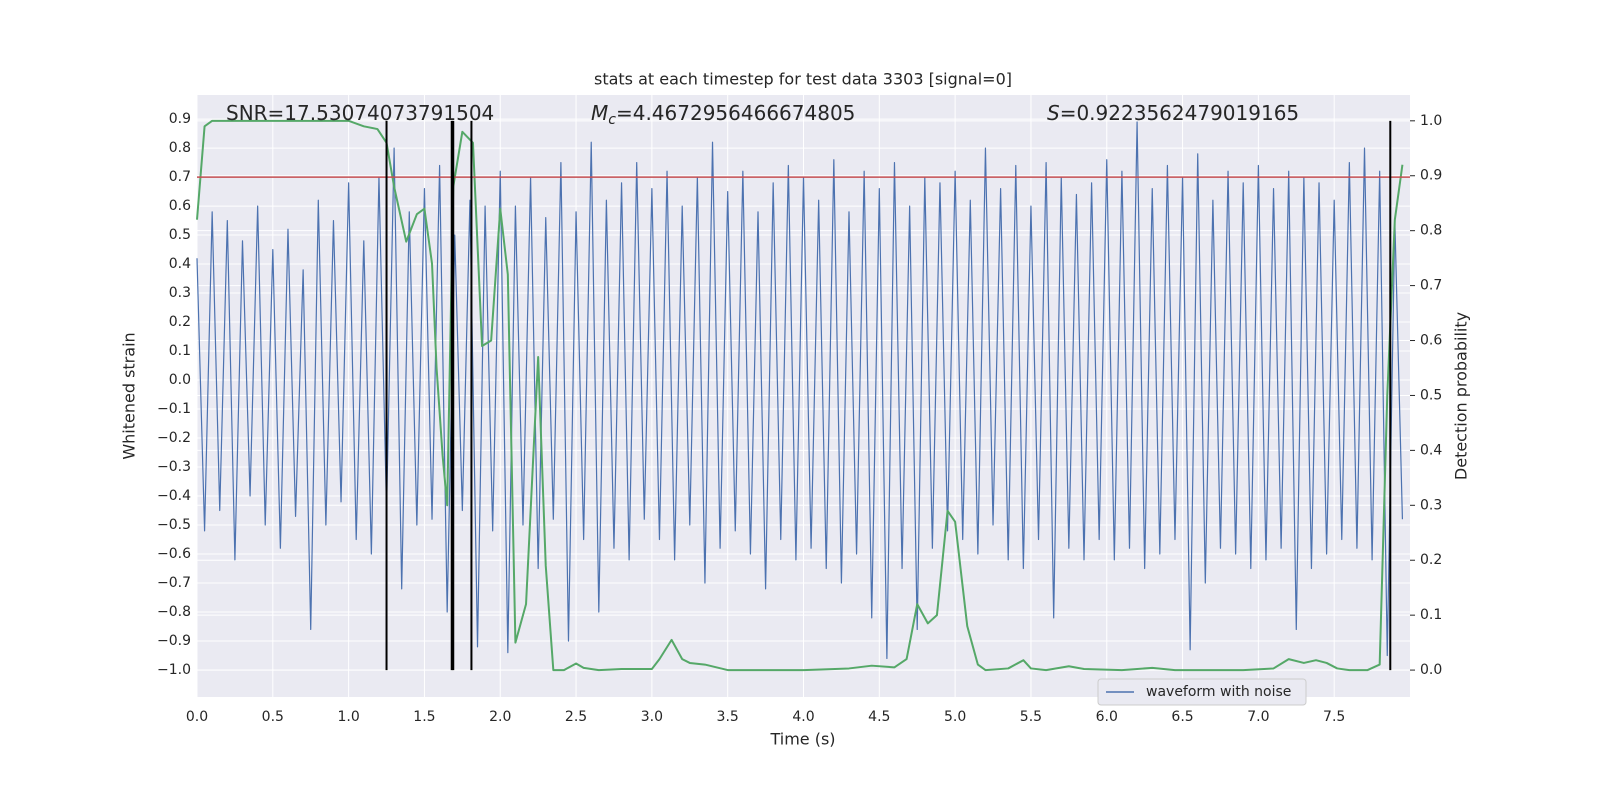 The image size is (1600, 800). What do you see at coordinates (197, 717) in the screenshot?
I see `x-tick-label: 0.0` at bounding box center [197, 717].